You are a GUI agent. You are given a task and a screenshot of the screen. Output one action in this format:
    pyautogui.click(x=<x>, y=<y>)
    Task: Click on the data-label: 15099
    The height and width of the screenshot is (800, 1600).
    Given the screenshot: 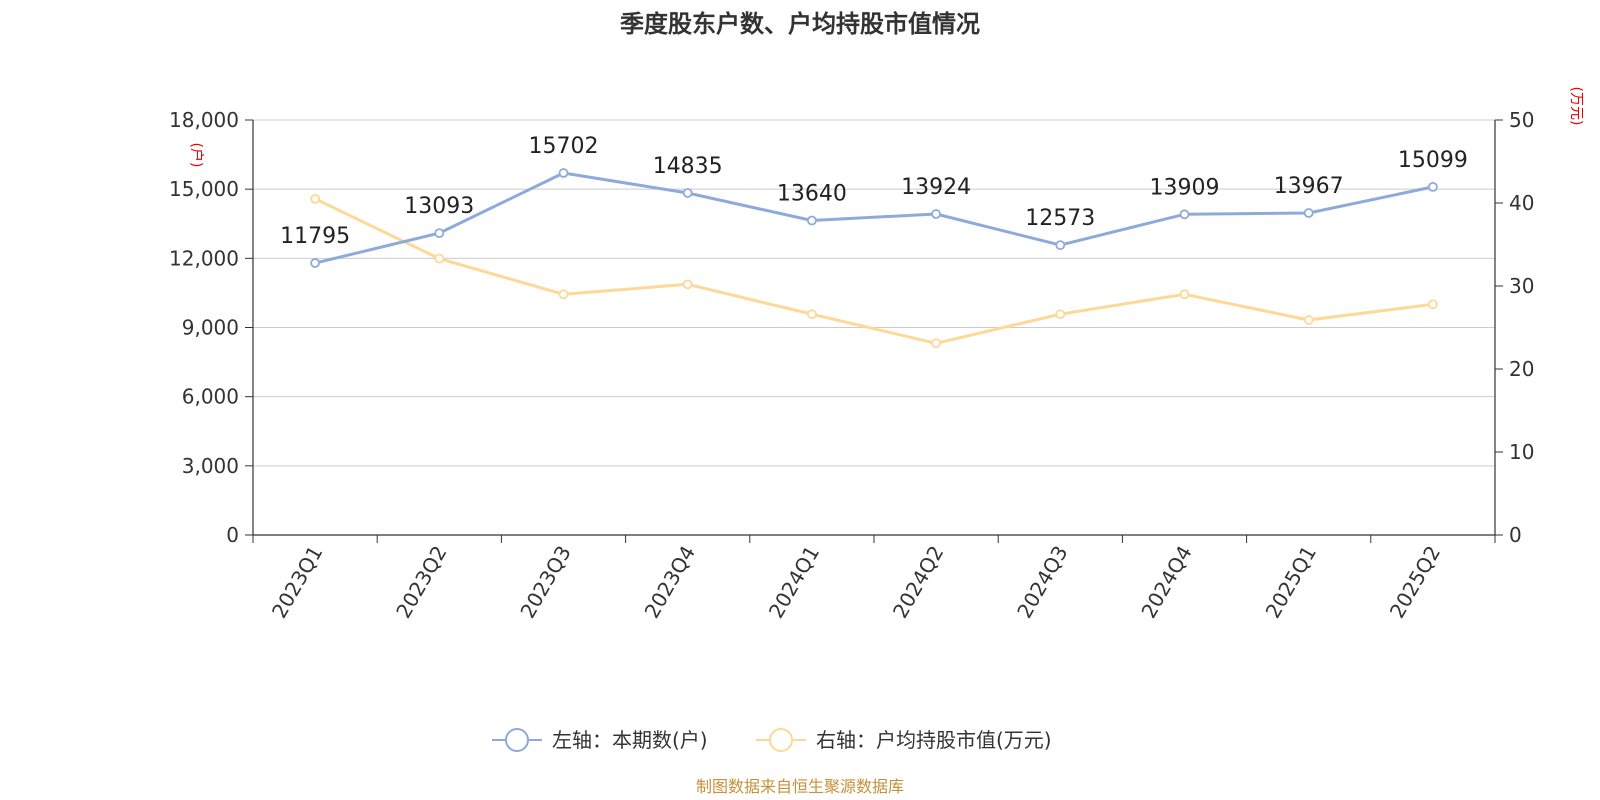 What is the action you would take?
    pyautogui.click(x=1433, y=160)
    